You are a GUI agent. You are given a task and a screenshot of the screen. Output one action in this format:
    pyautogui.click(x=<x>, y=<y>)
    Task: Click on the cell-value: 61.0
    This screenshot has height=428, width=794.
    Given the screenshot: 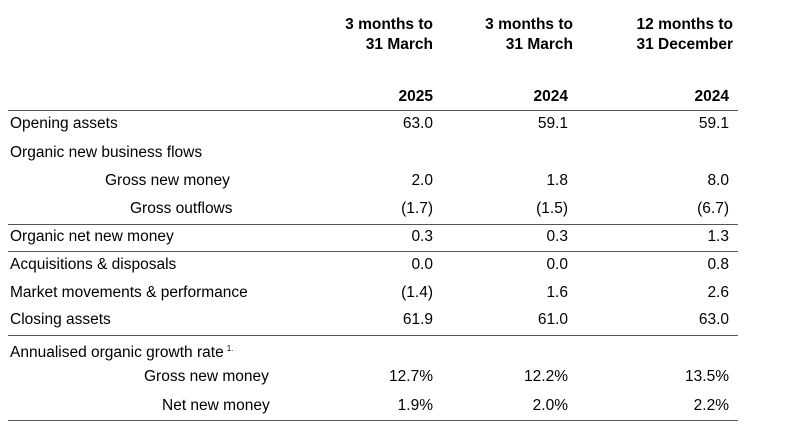 What is the action you would take?
    pyautogui.click(x=552, y=319)
    